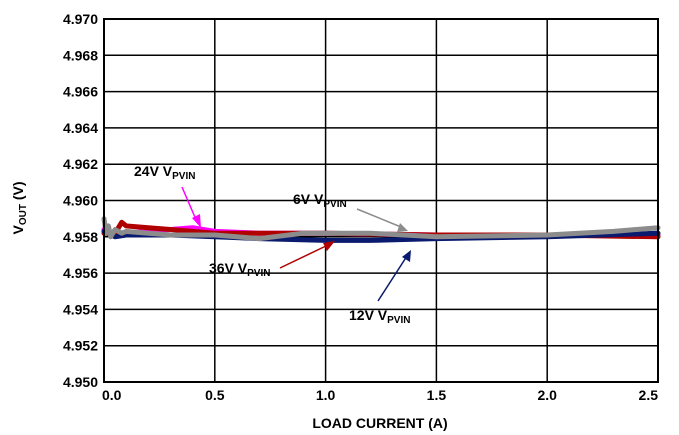 The width and height of the screenshot is (679, 435). What do you see at coordinates (80, 19) in the screenshot?
I see `y-tick-label: 4.970` at bounding box center [80, 19].